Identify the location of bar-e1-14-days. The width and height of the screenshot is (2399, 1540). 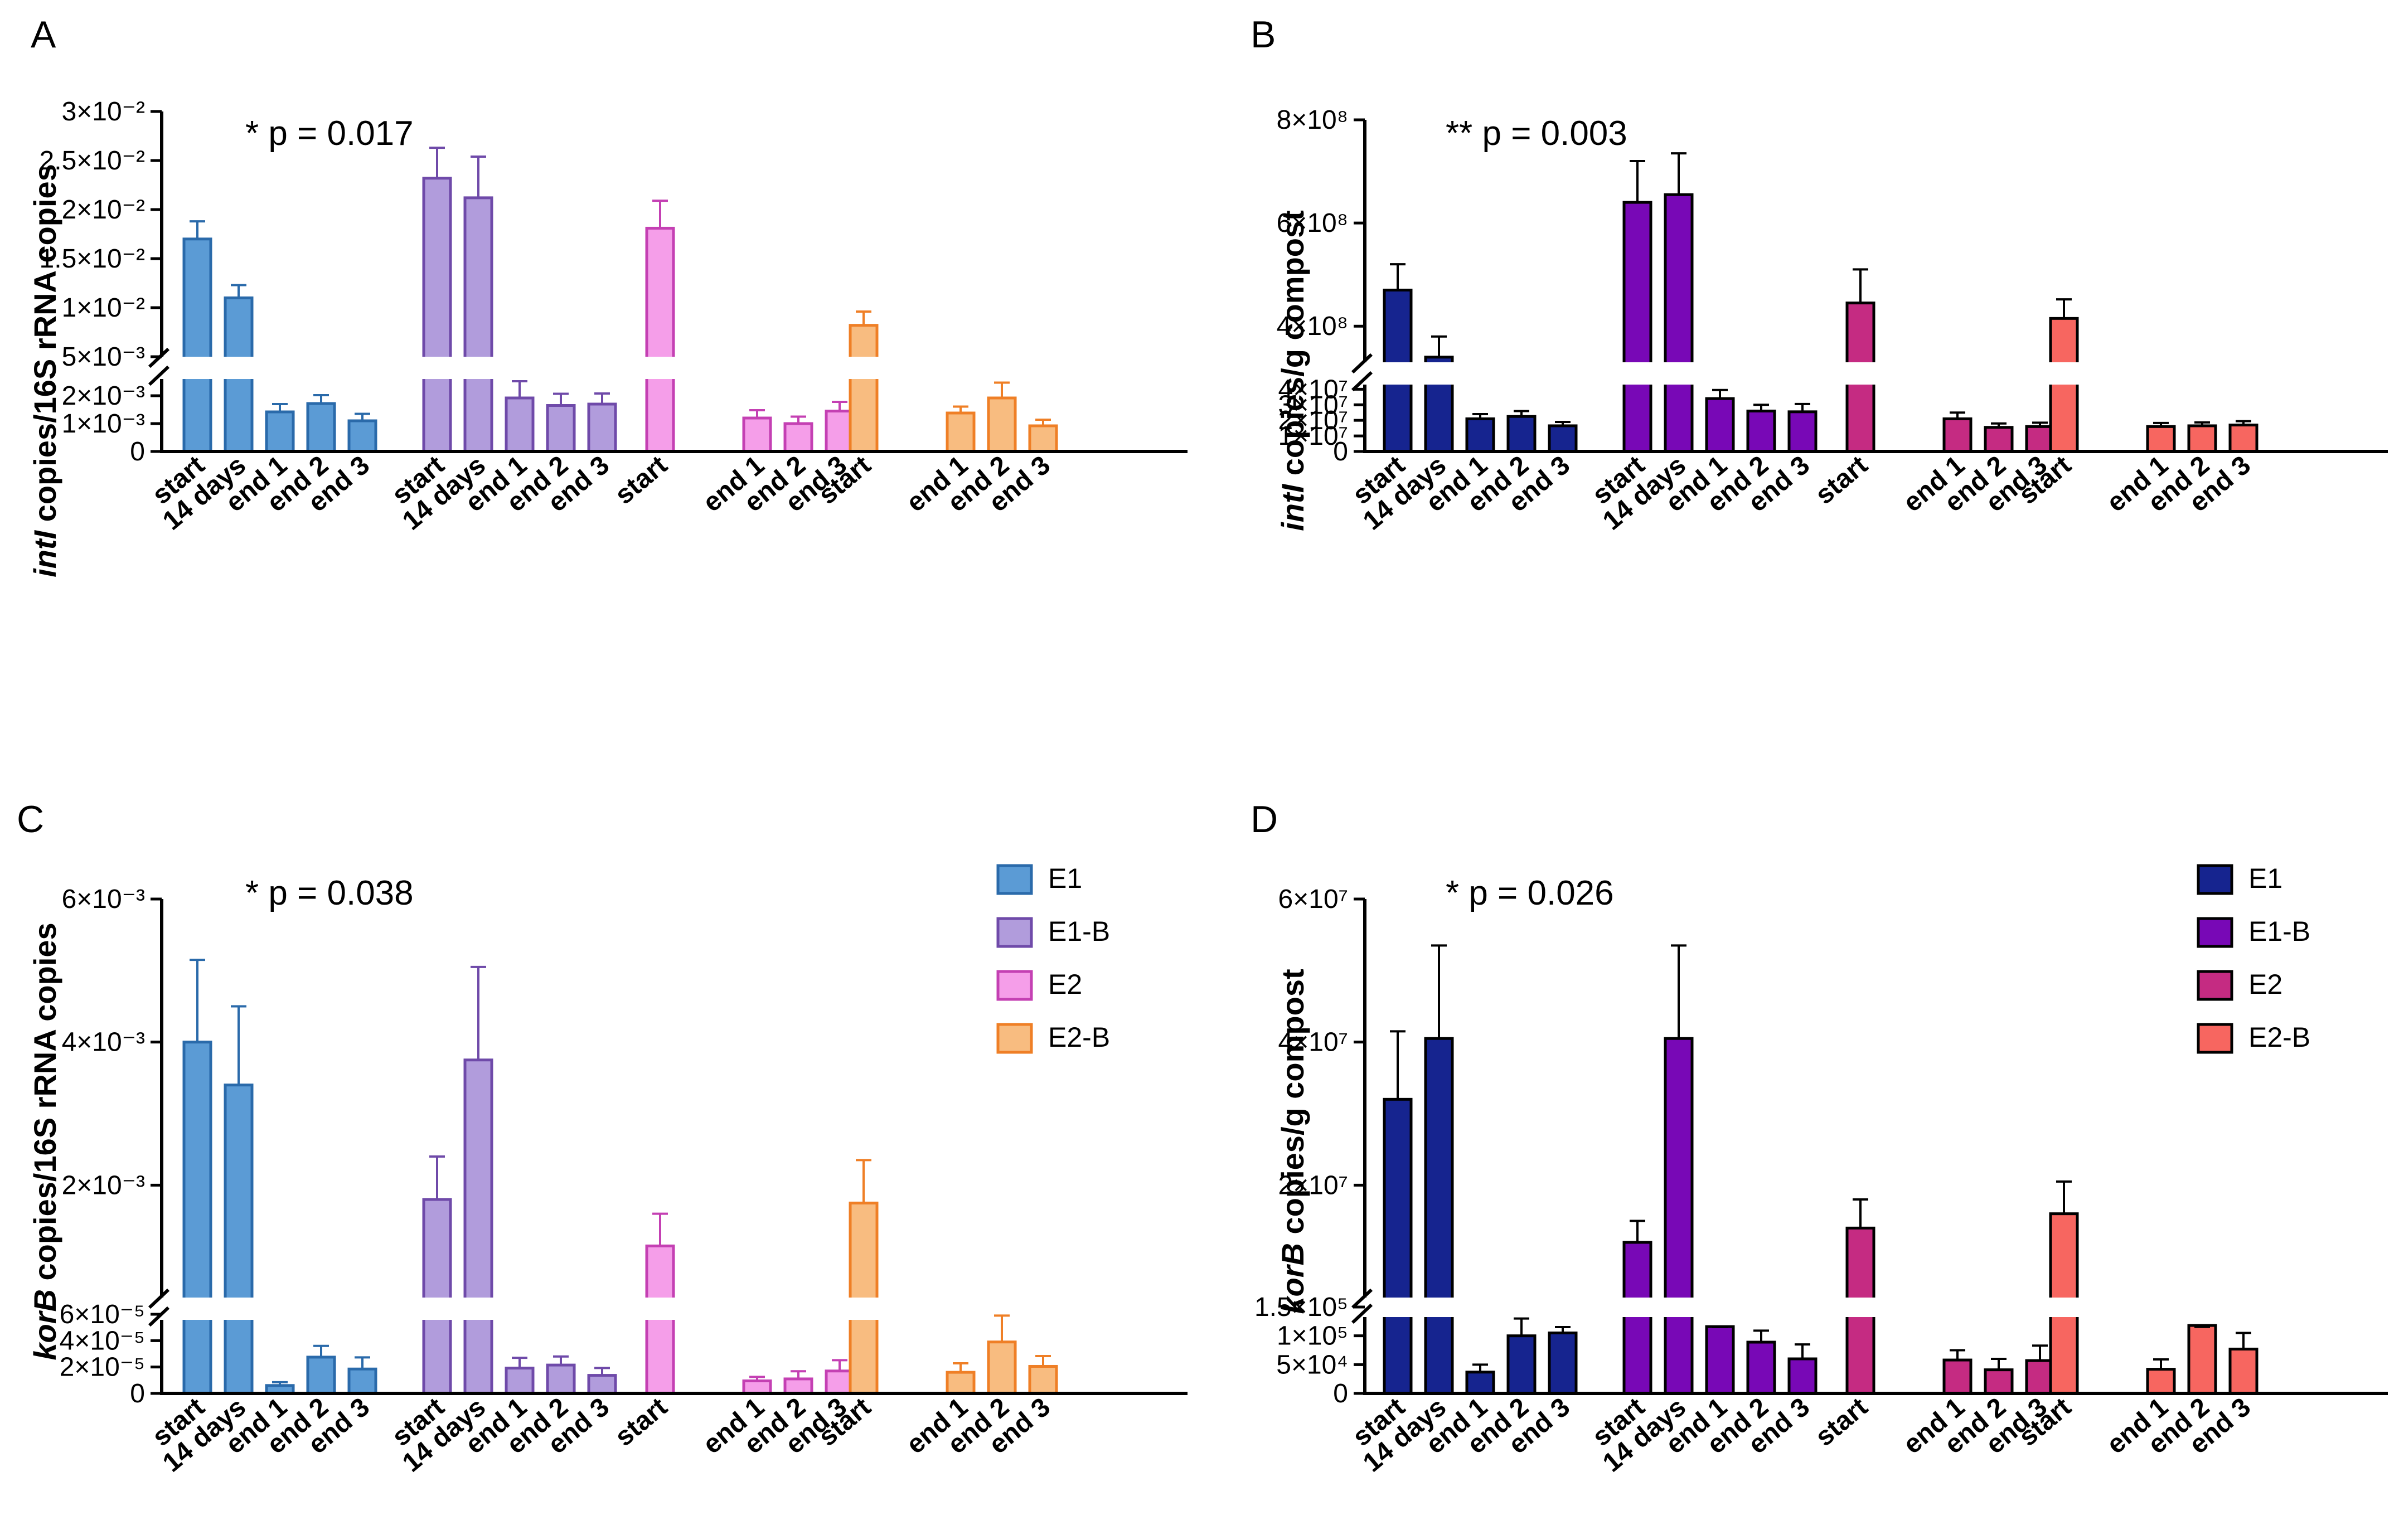
(1439, 1216).